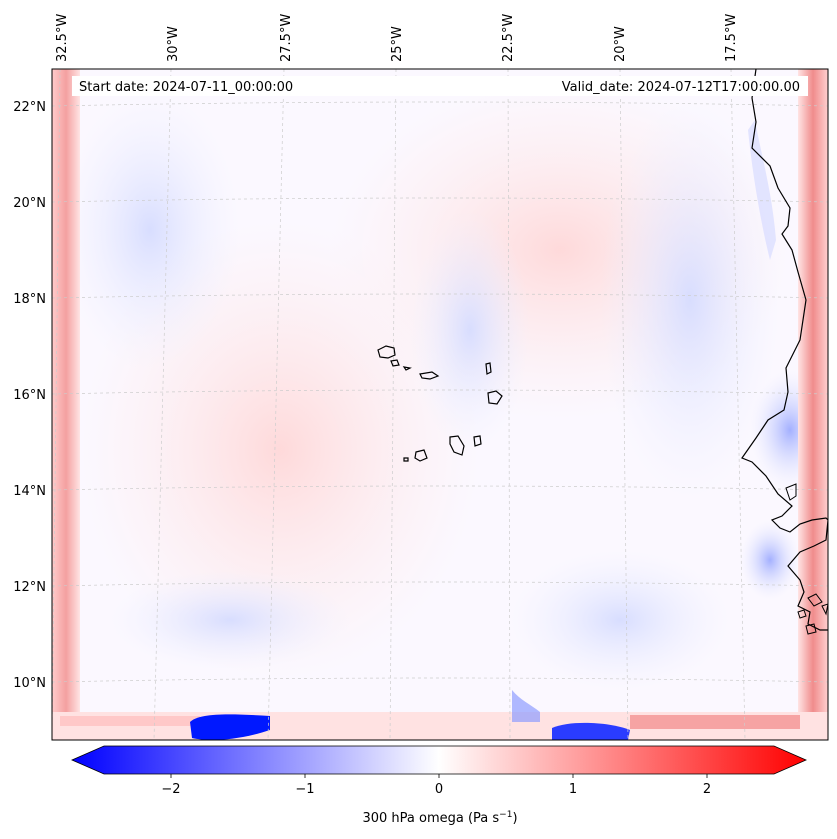  What do you see at coordinates (29, 299) in the screenshot?
I see `lat-label-18n: 18°N` at bounding box center [29, 299].